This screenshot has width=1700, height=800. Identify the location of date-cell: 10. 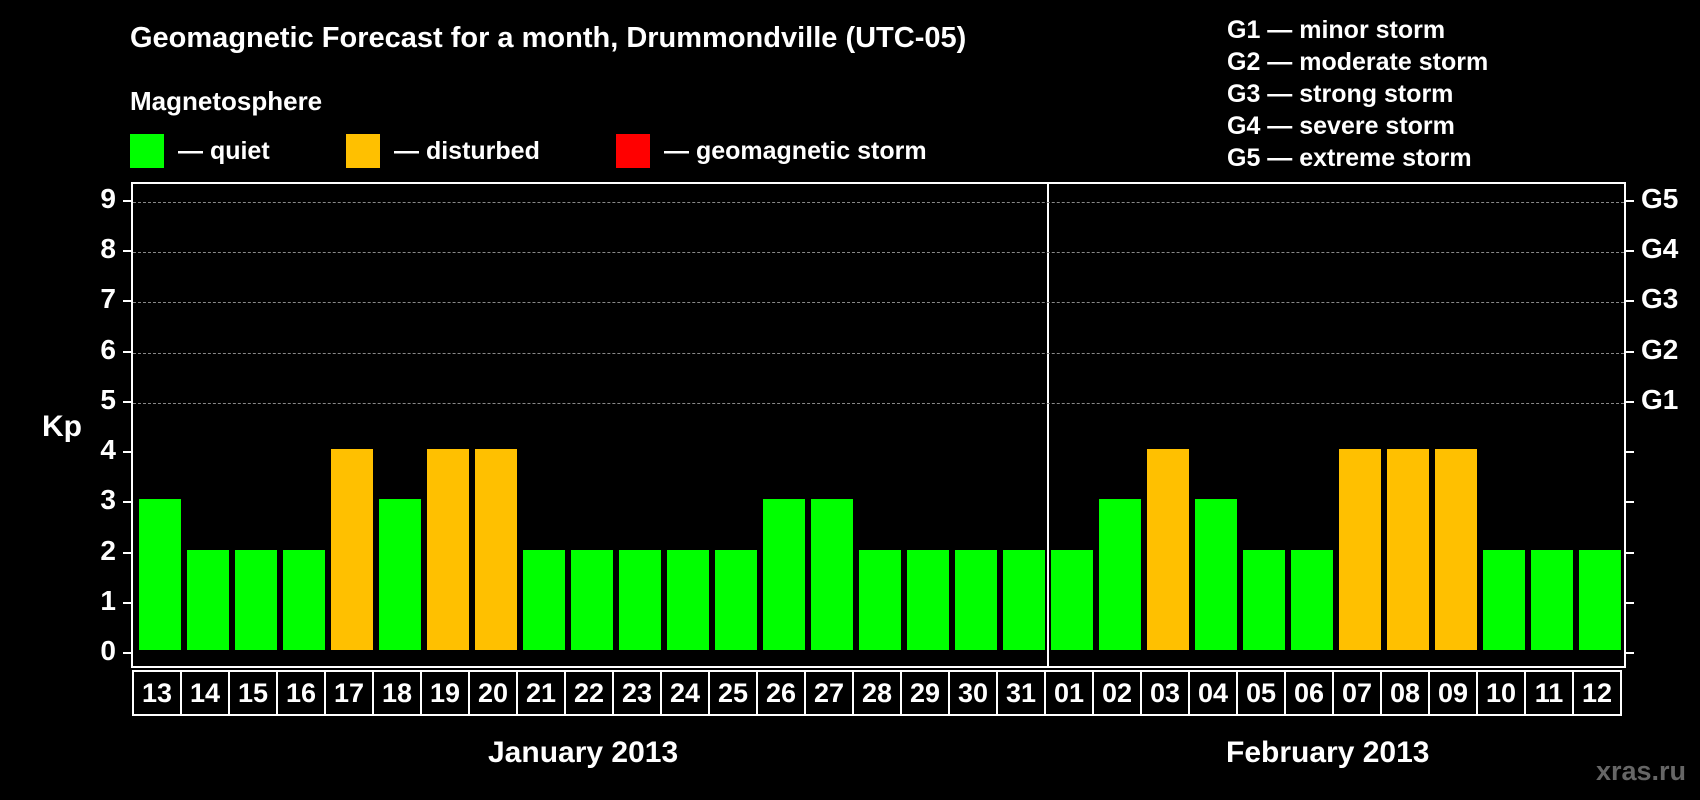
(1501, 693).